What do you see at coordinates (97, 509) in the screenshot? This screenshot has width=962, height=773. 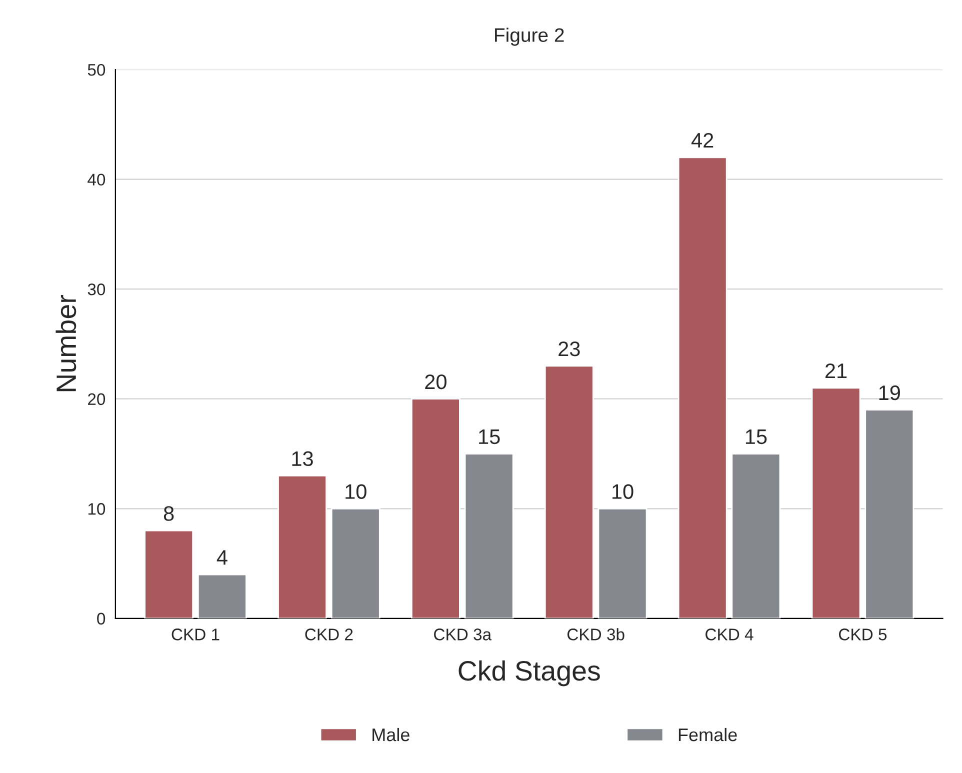 I see `y-tick-label: 10` at bounding box center [97, 509].